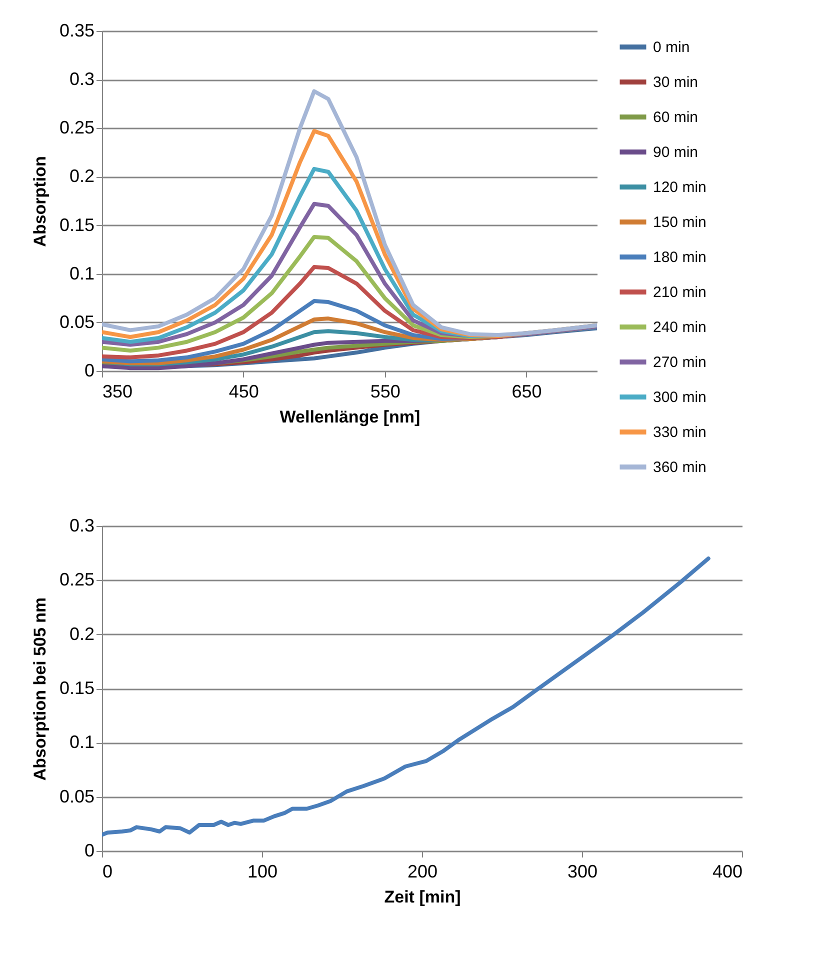 This screenshot has height=972, width=831. I want to click on legend-label: 0 min, so click(671, 47).